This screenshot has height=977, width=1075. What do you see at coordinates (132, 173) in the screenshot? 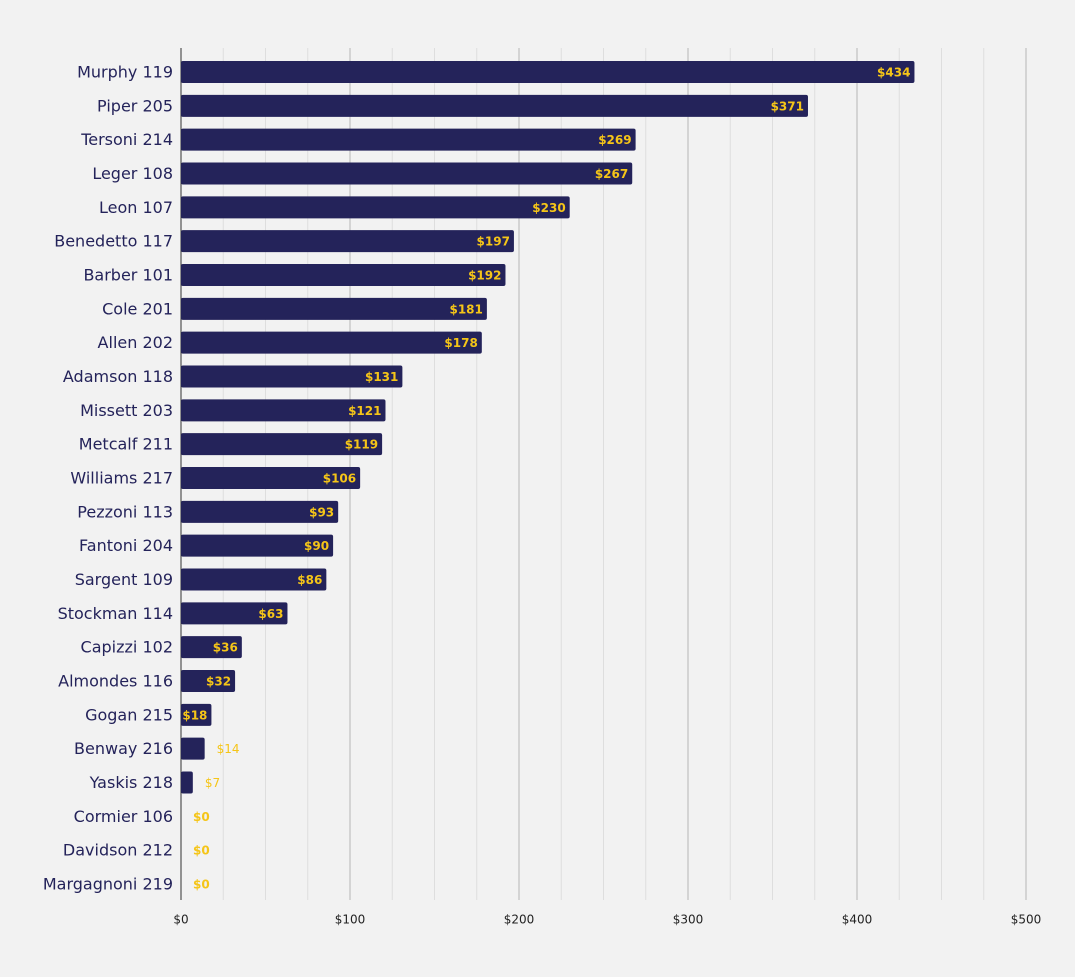
I see `y-tick-label: Leger 108` at bounding box center [132, 173].